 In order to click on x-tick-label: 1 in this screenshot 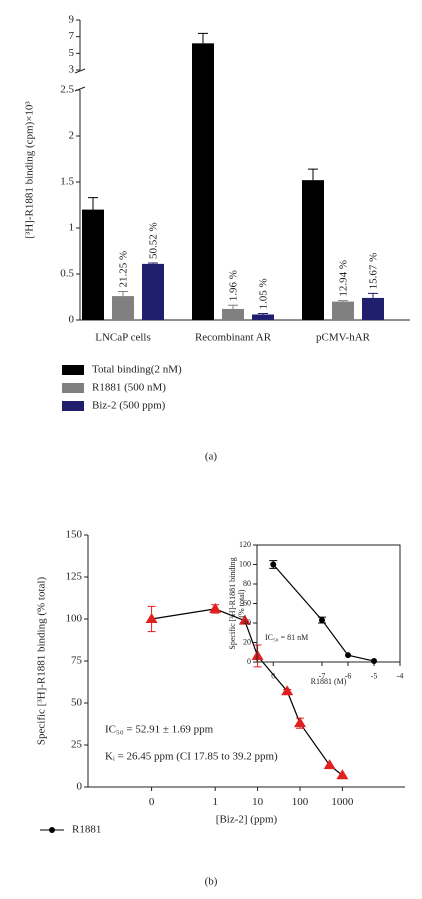, I will do `click(215, 802)`.